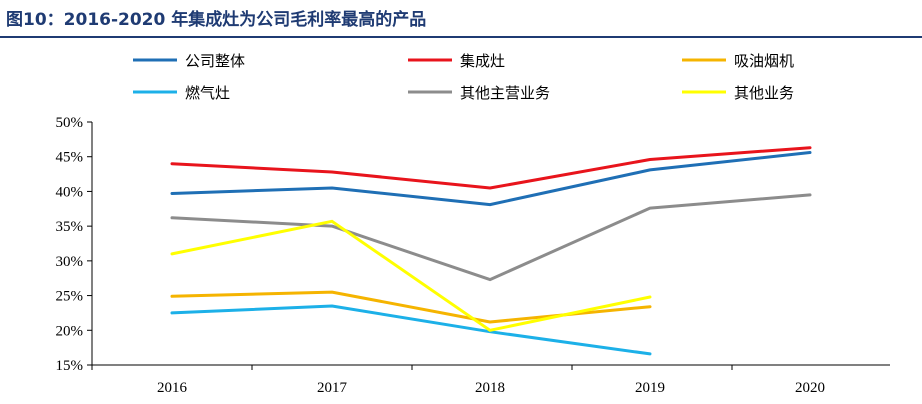  Describe the element at coordinates (764, 93) in the screenshot. I see `legend-label: 其他业务` at that location.